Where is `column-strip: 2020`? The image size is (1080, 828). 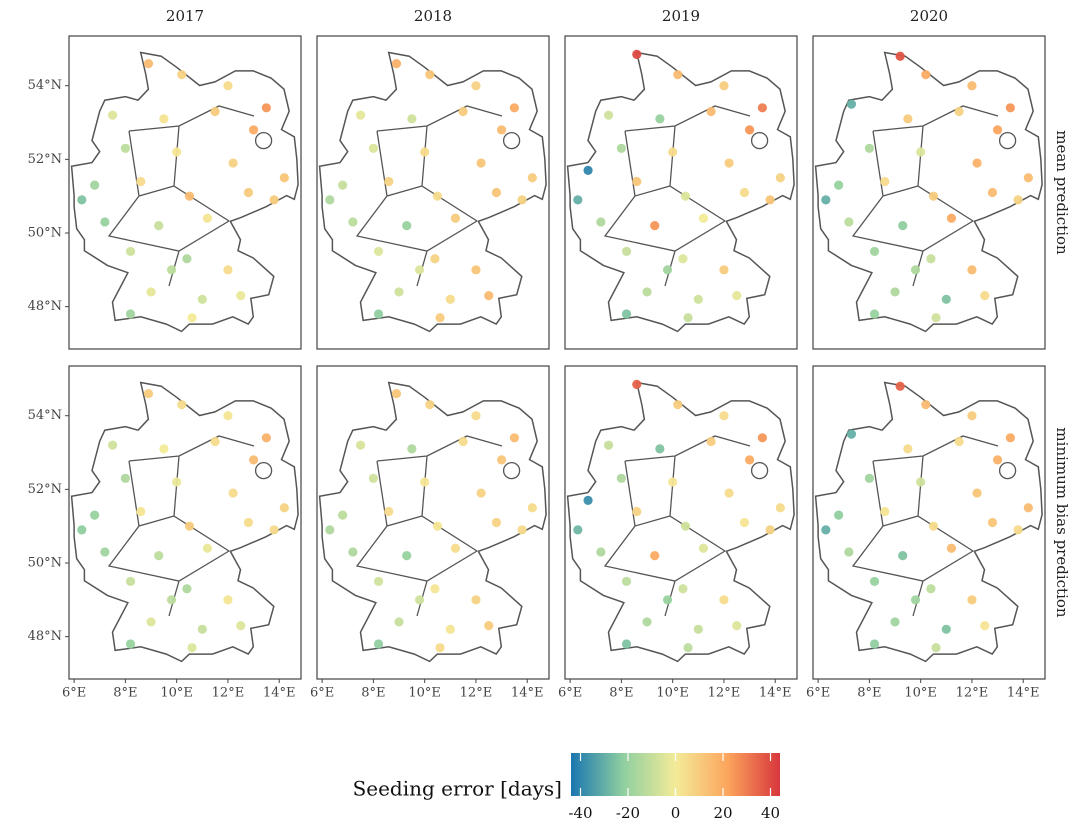 column-strip: 2020 is located at coordinates (929, 16).